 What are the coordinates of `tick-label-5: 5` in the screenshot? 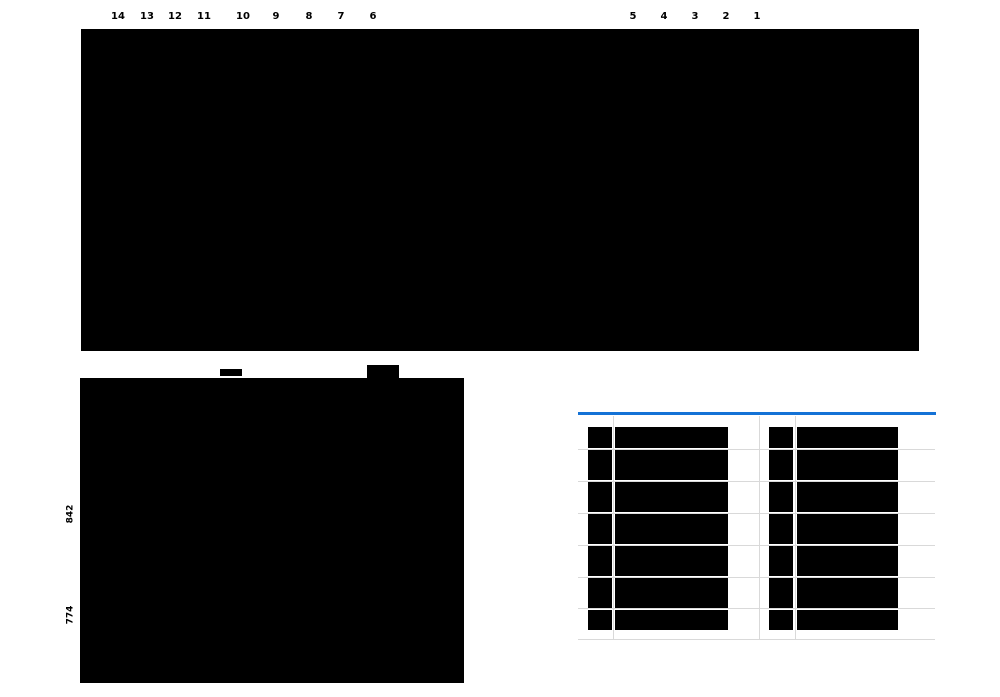 It's located at (633, 16).